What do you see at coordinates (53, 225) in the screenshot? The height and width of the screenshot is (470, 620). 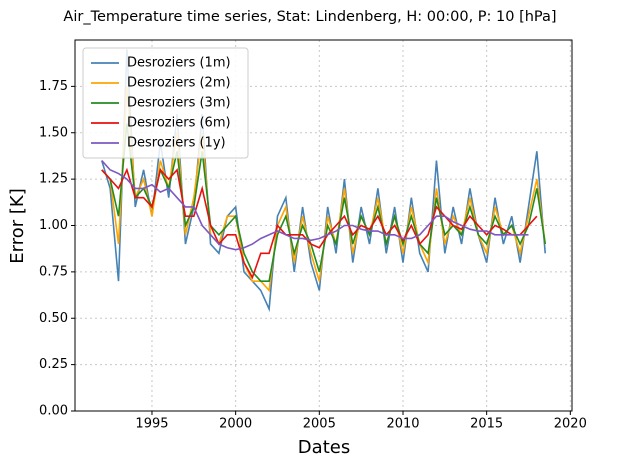 I see `y-tick-label: 1.00` at bounding box center [53, 225].